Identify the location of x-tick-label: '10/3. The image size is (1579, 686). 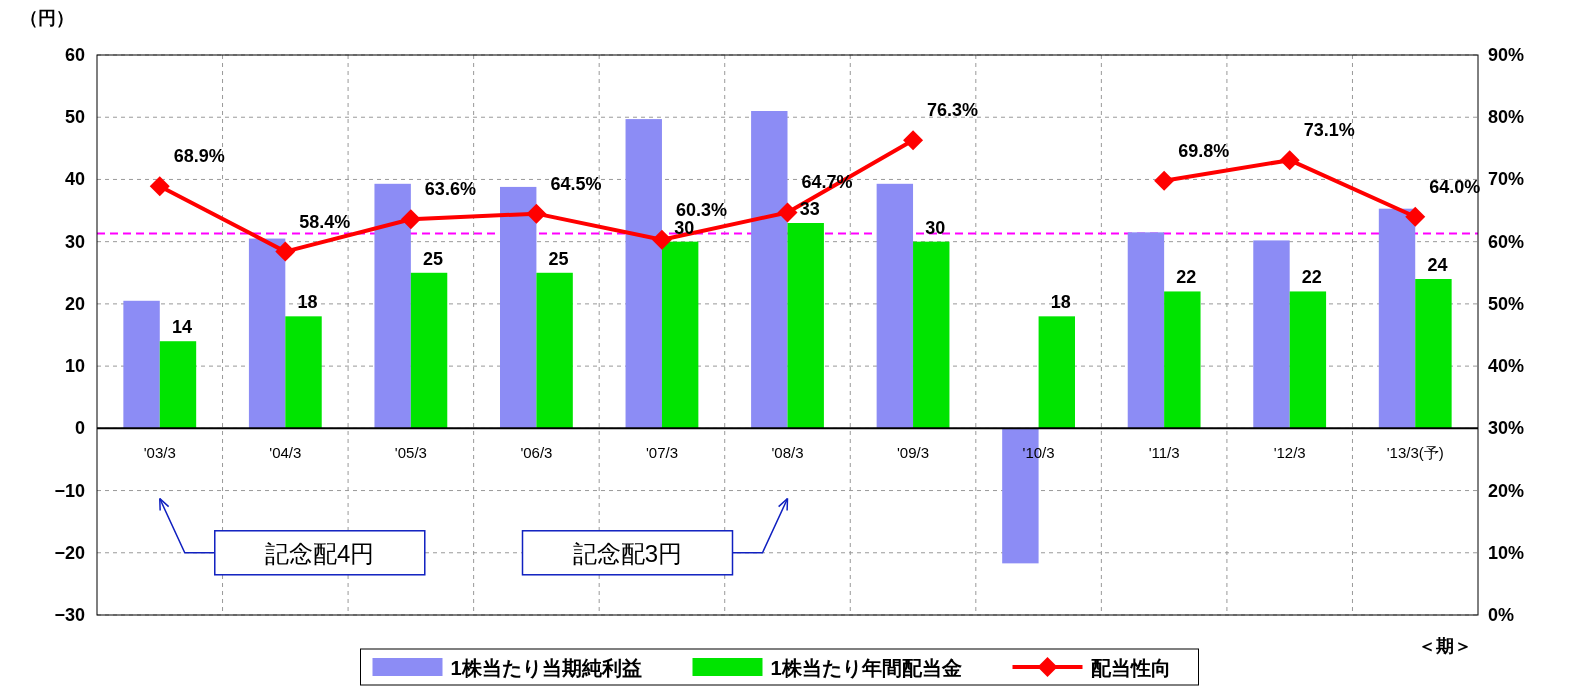
(1038, 453).